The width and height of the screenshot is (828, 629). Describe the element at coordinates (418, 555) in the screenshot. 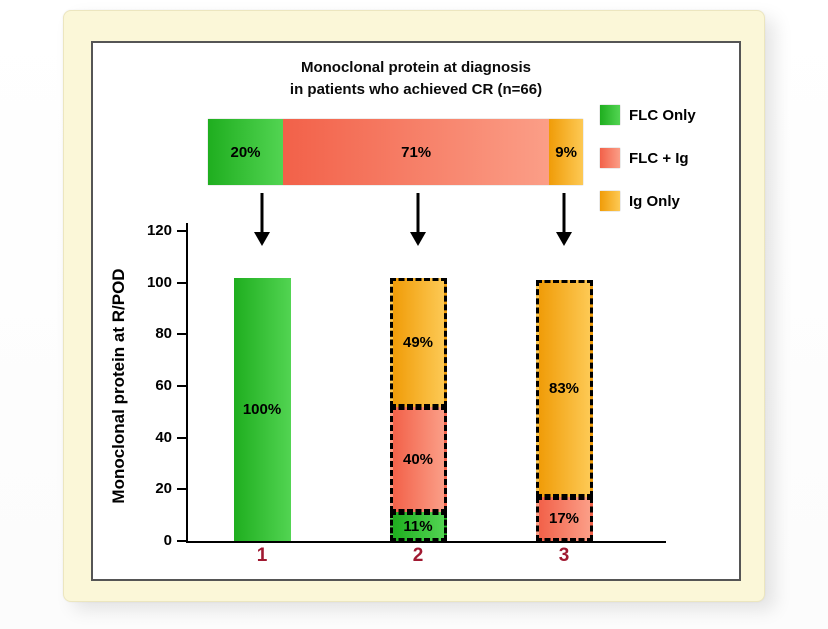

I see `x-category-label-2: 2` at that location.